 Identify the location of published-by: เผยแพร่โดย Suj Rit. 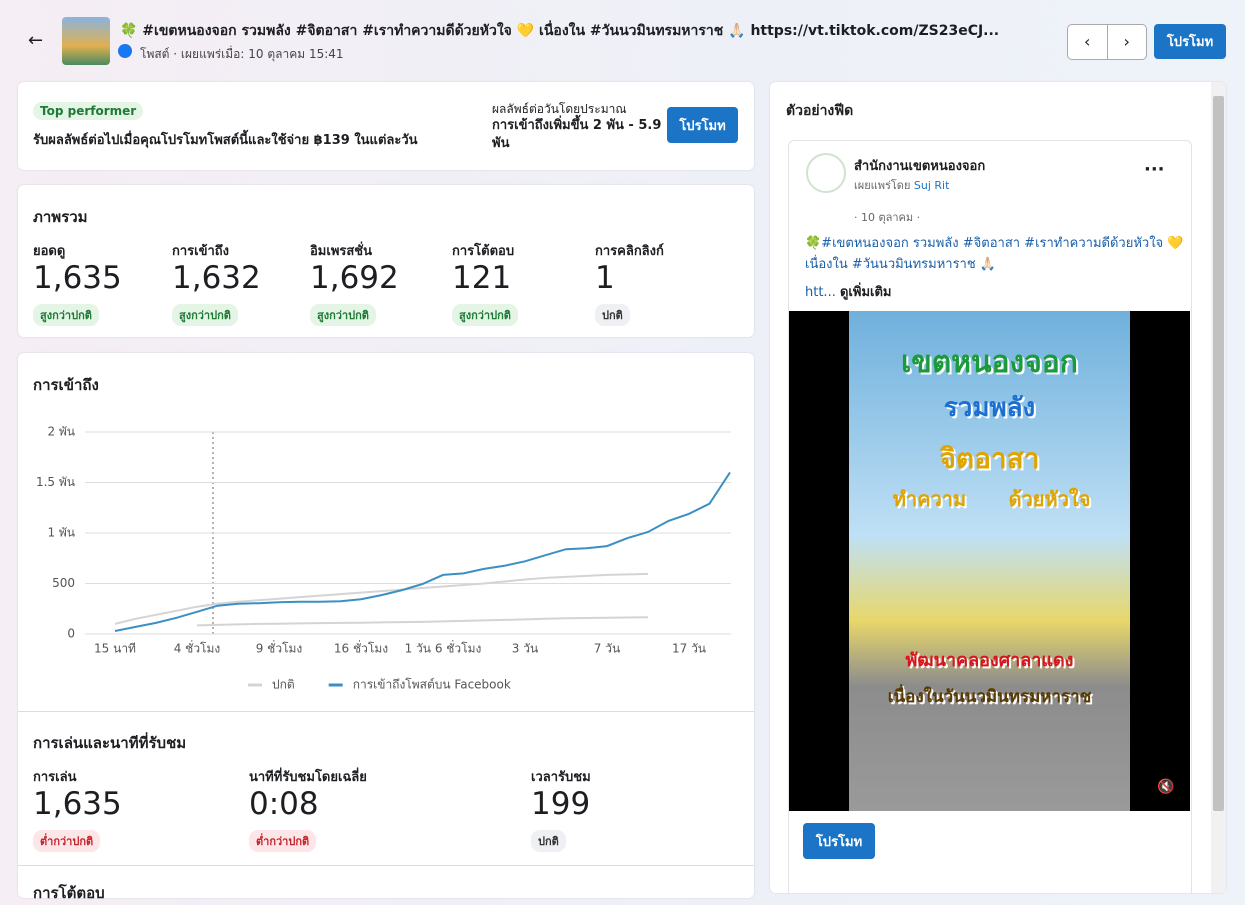
(901, 185).